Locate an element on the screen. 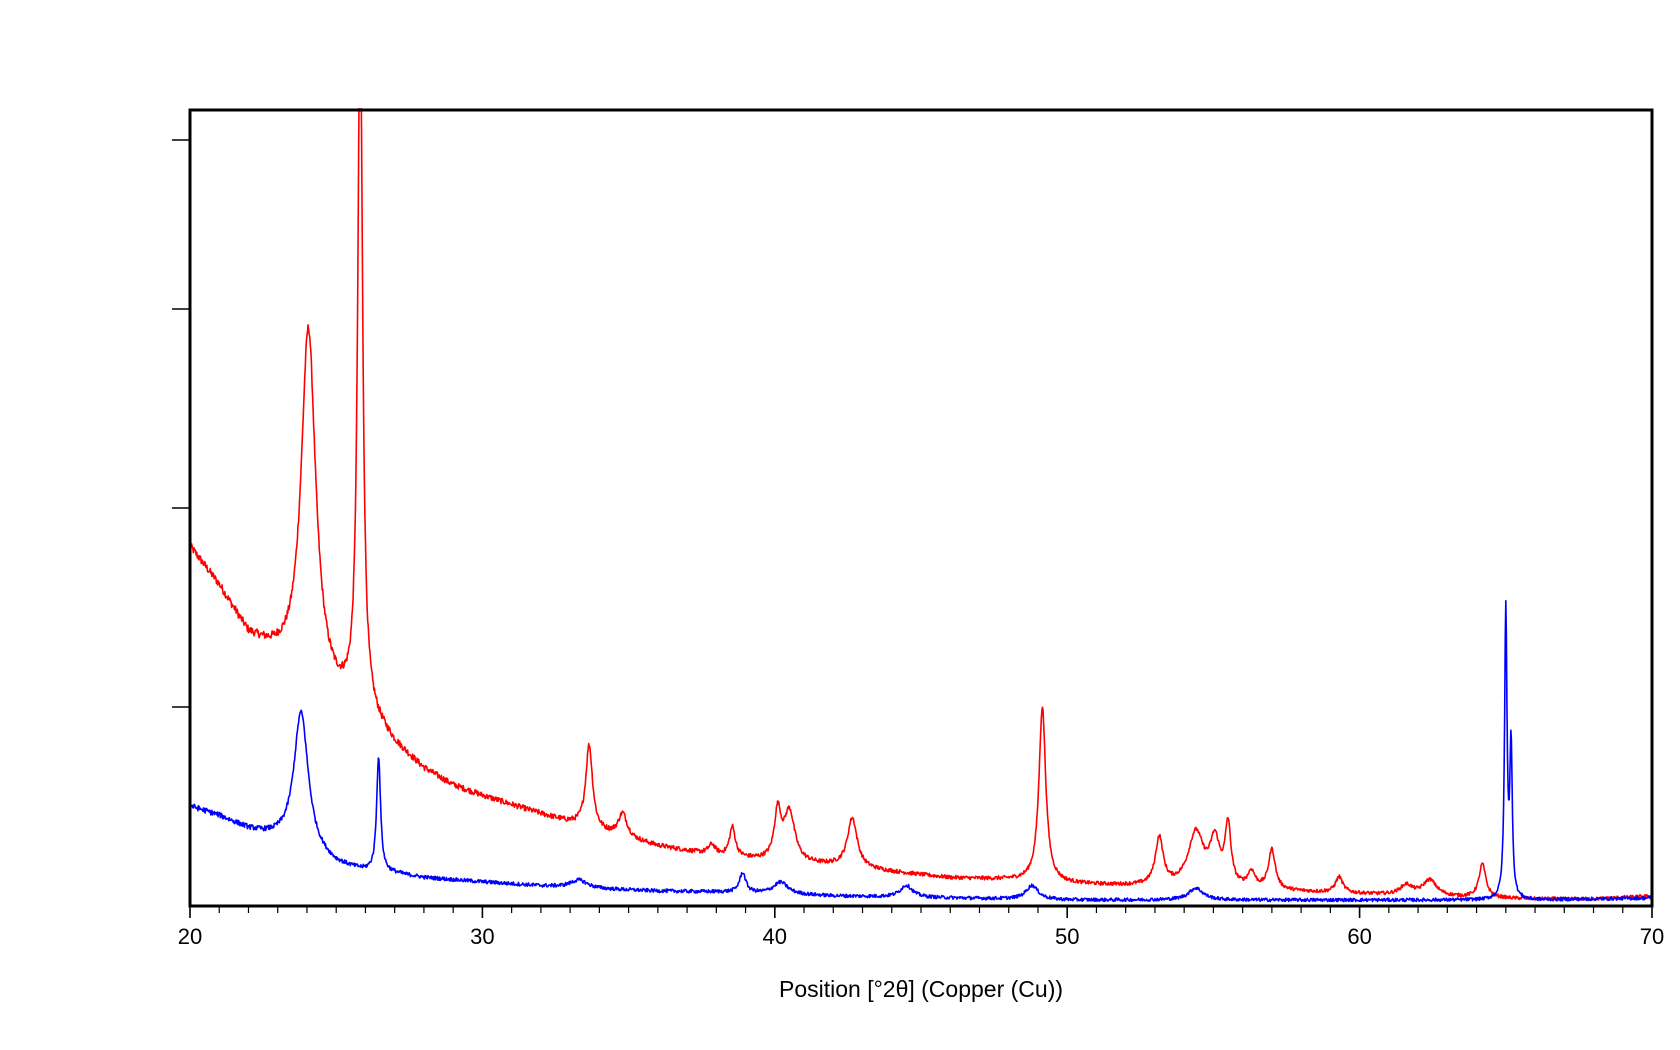  x-tick-label: 70 is located at coordinates (1652, 936).